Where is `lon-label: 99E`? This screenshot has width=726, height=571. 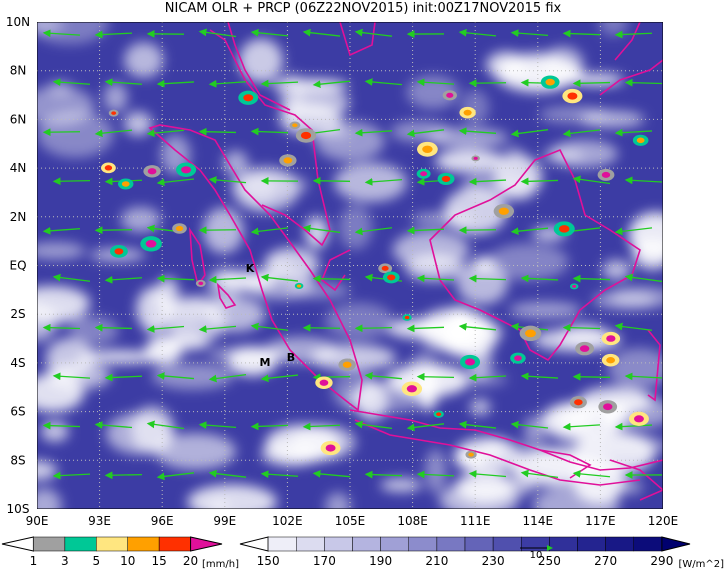 lon-label: 99E is located at coordinates (224, 521).